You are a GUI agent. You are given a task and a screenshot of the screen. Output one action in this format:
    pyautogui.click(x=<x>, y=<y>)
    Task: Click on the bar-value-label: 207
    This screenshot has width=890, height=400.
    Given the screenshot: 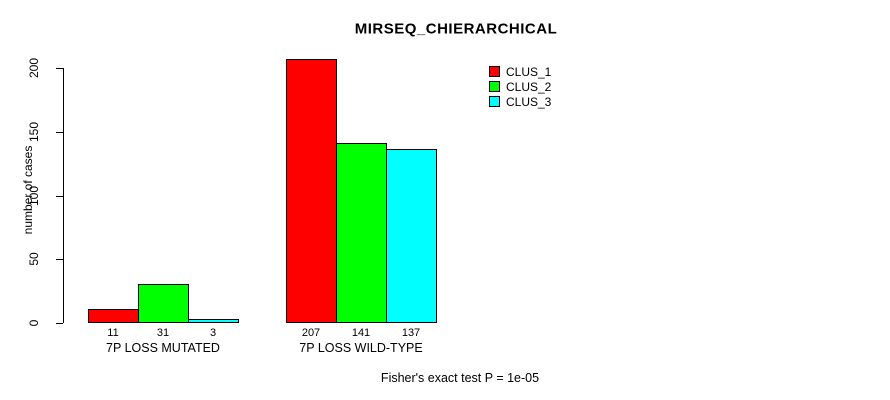 What is the action you would take?
    pyautogui.click(x=311, y=333)
    